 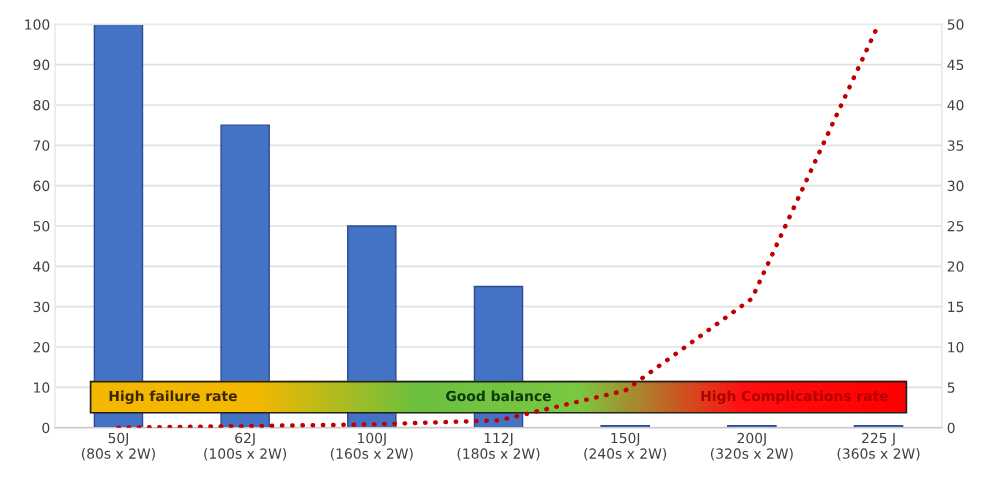 I want to click on y-tick-label: 40, so click(x=41, y=266).